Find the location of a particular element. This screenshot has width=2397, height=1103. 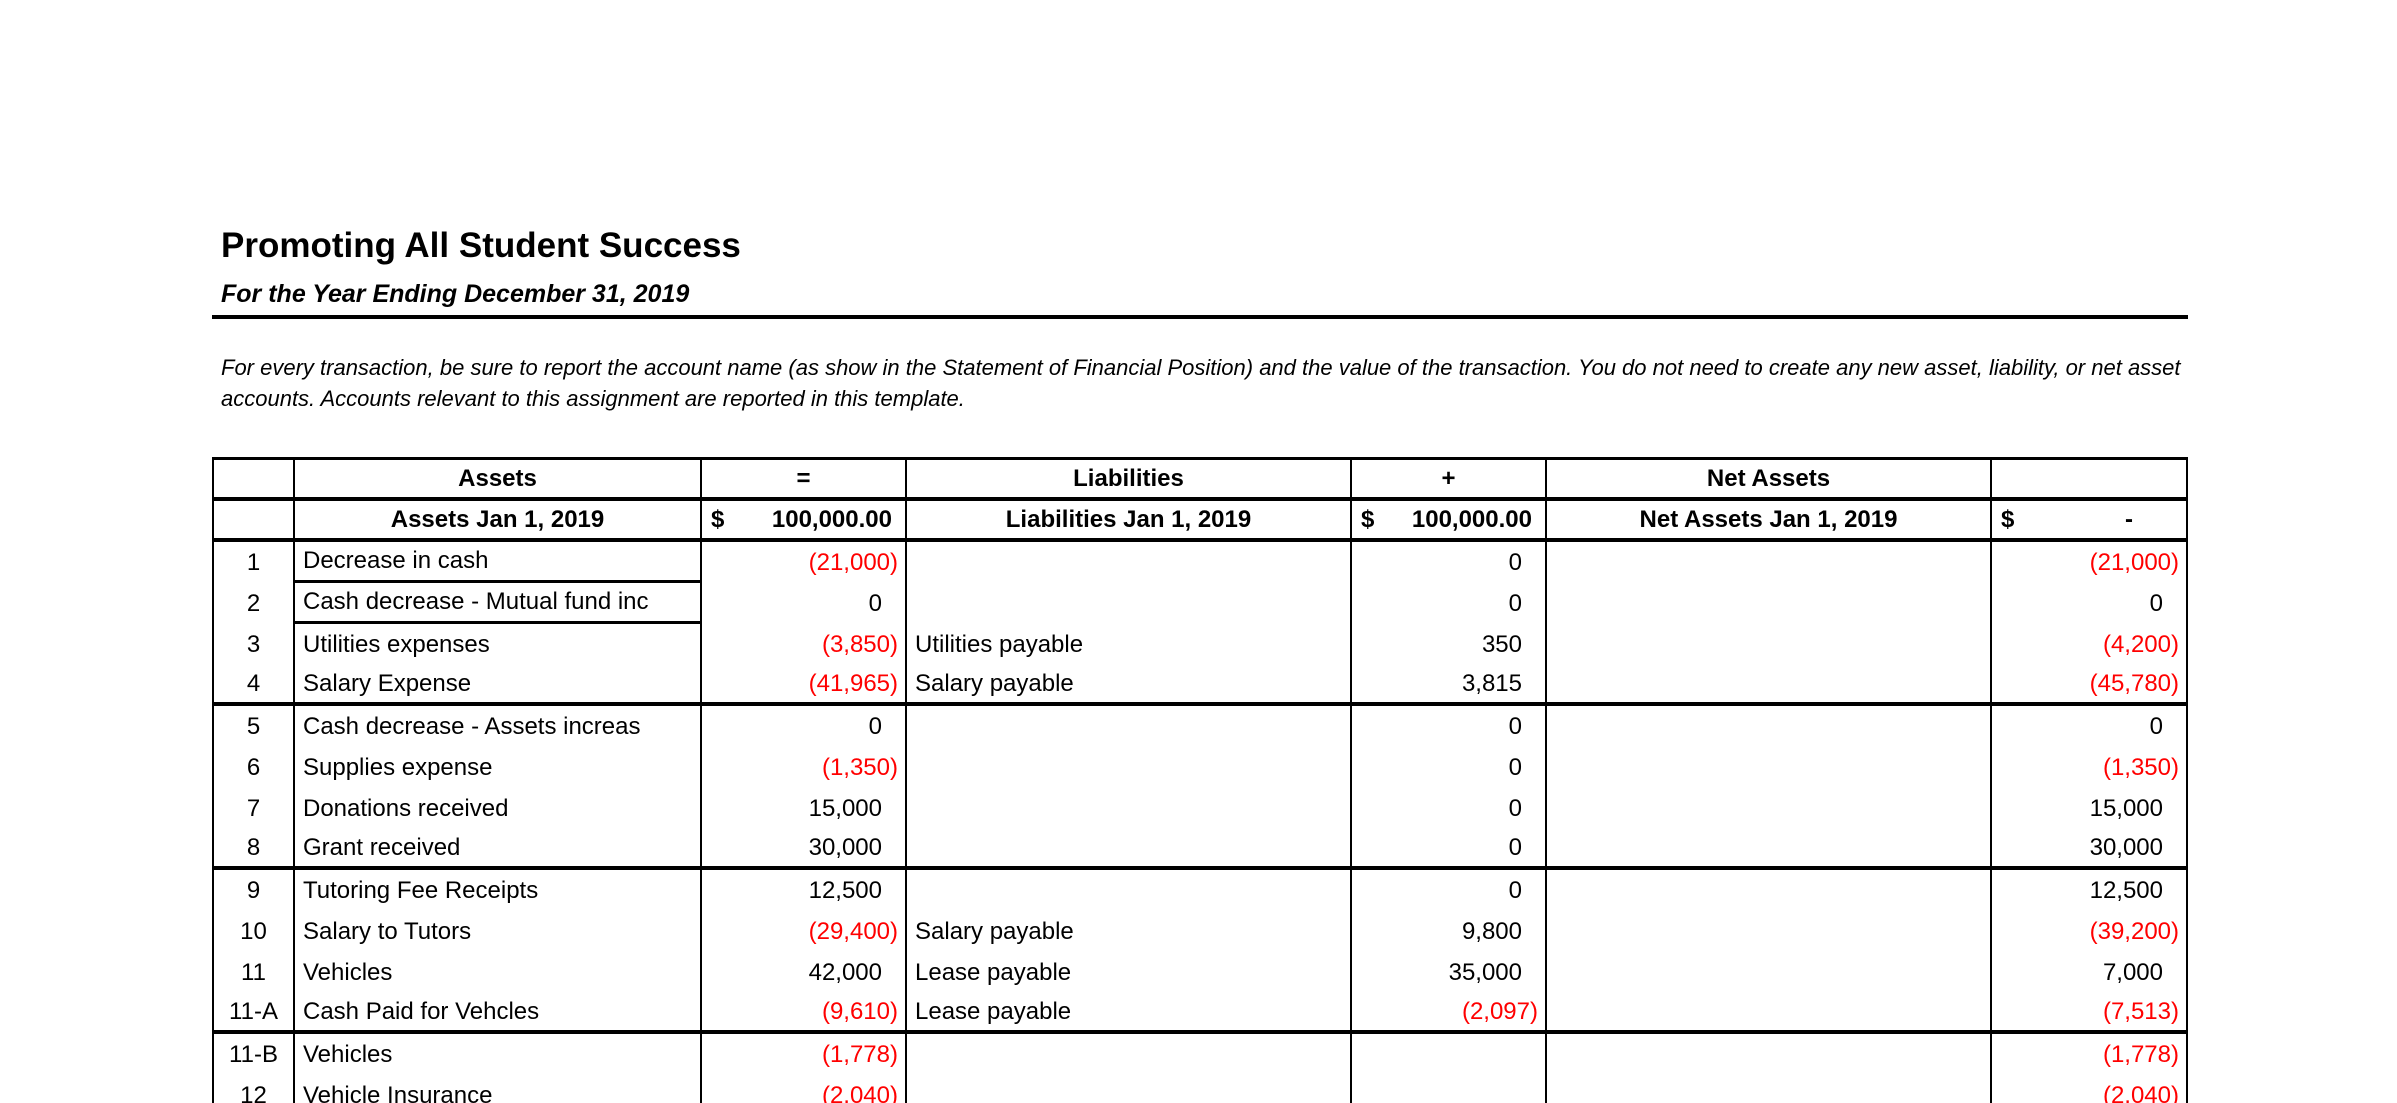

asset-value-cell: (21,000) is located at coordinates (804, 562).